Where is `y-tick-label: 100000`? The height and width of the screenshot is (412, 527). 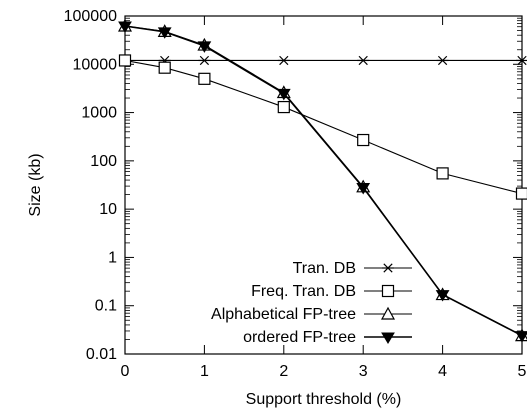
y-tick-label: 100000 is located at coordinates (90, 16).